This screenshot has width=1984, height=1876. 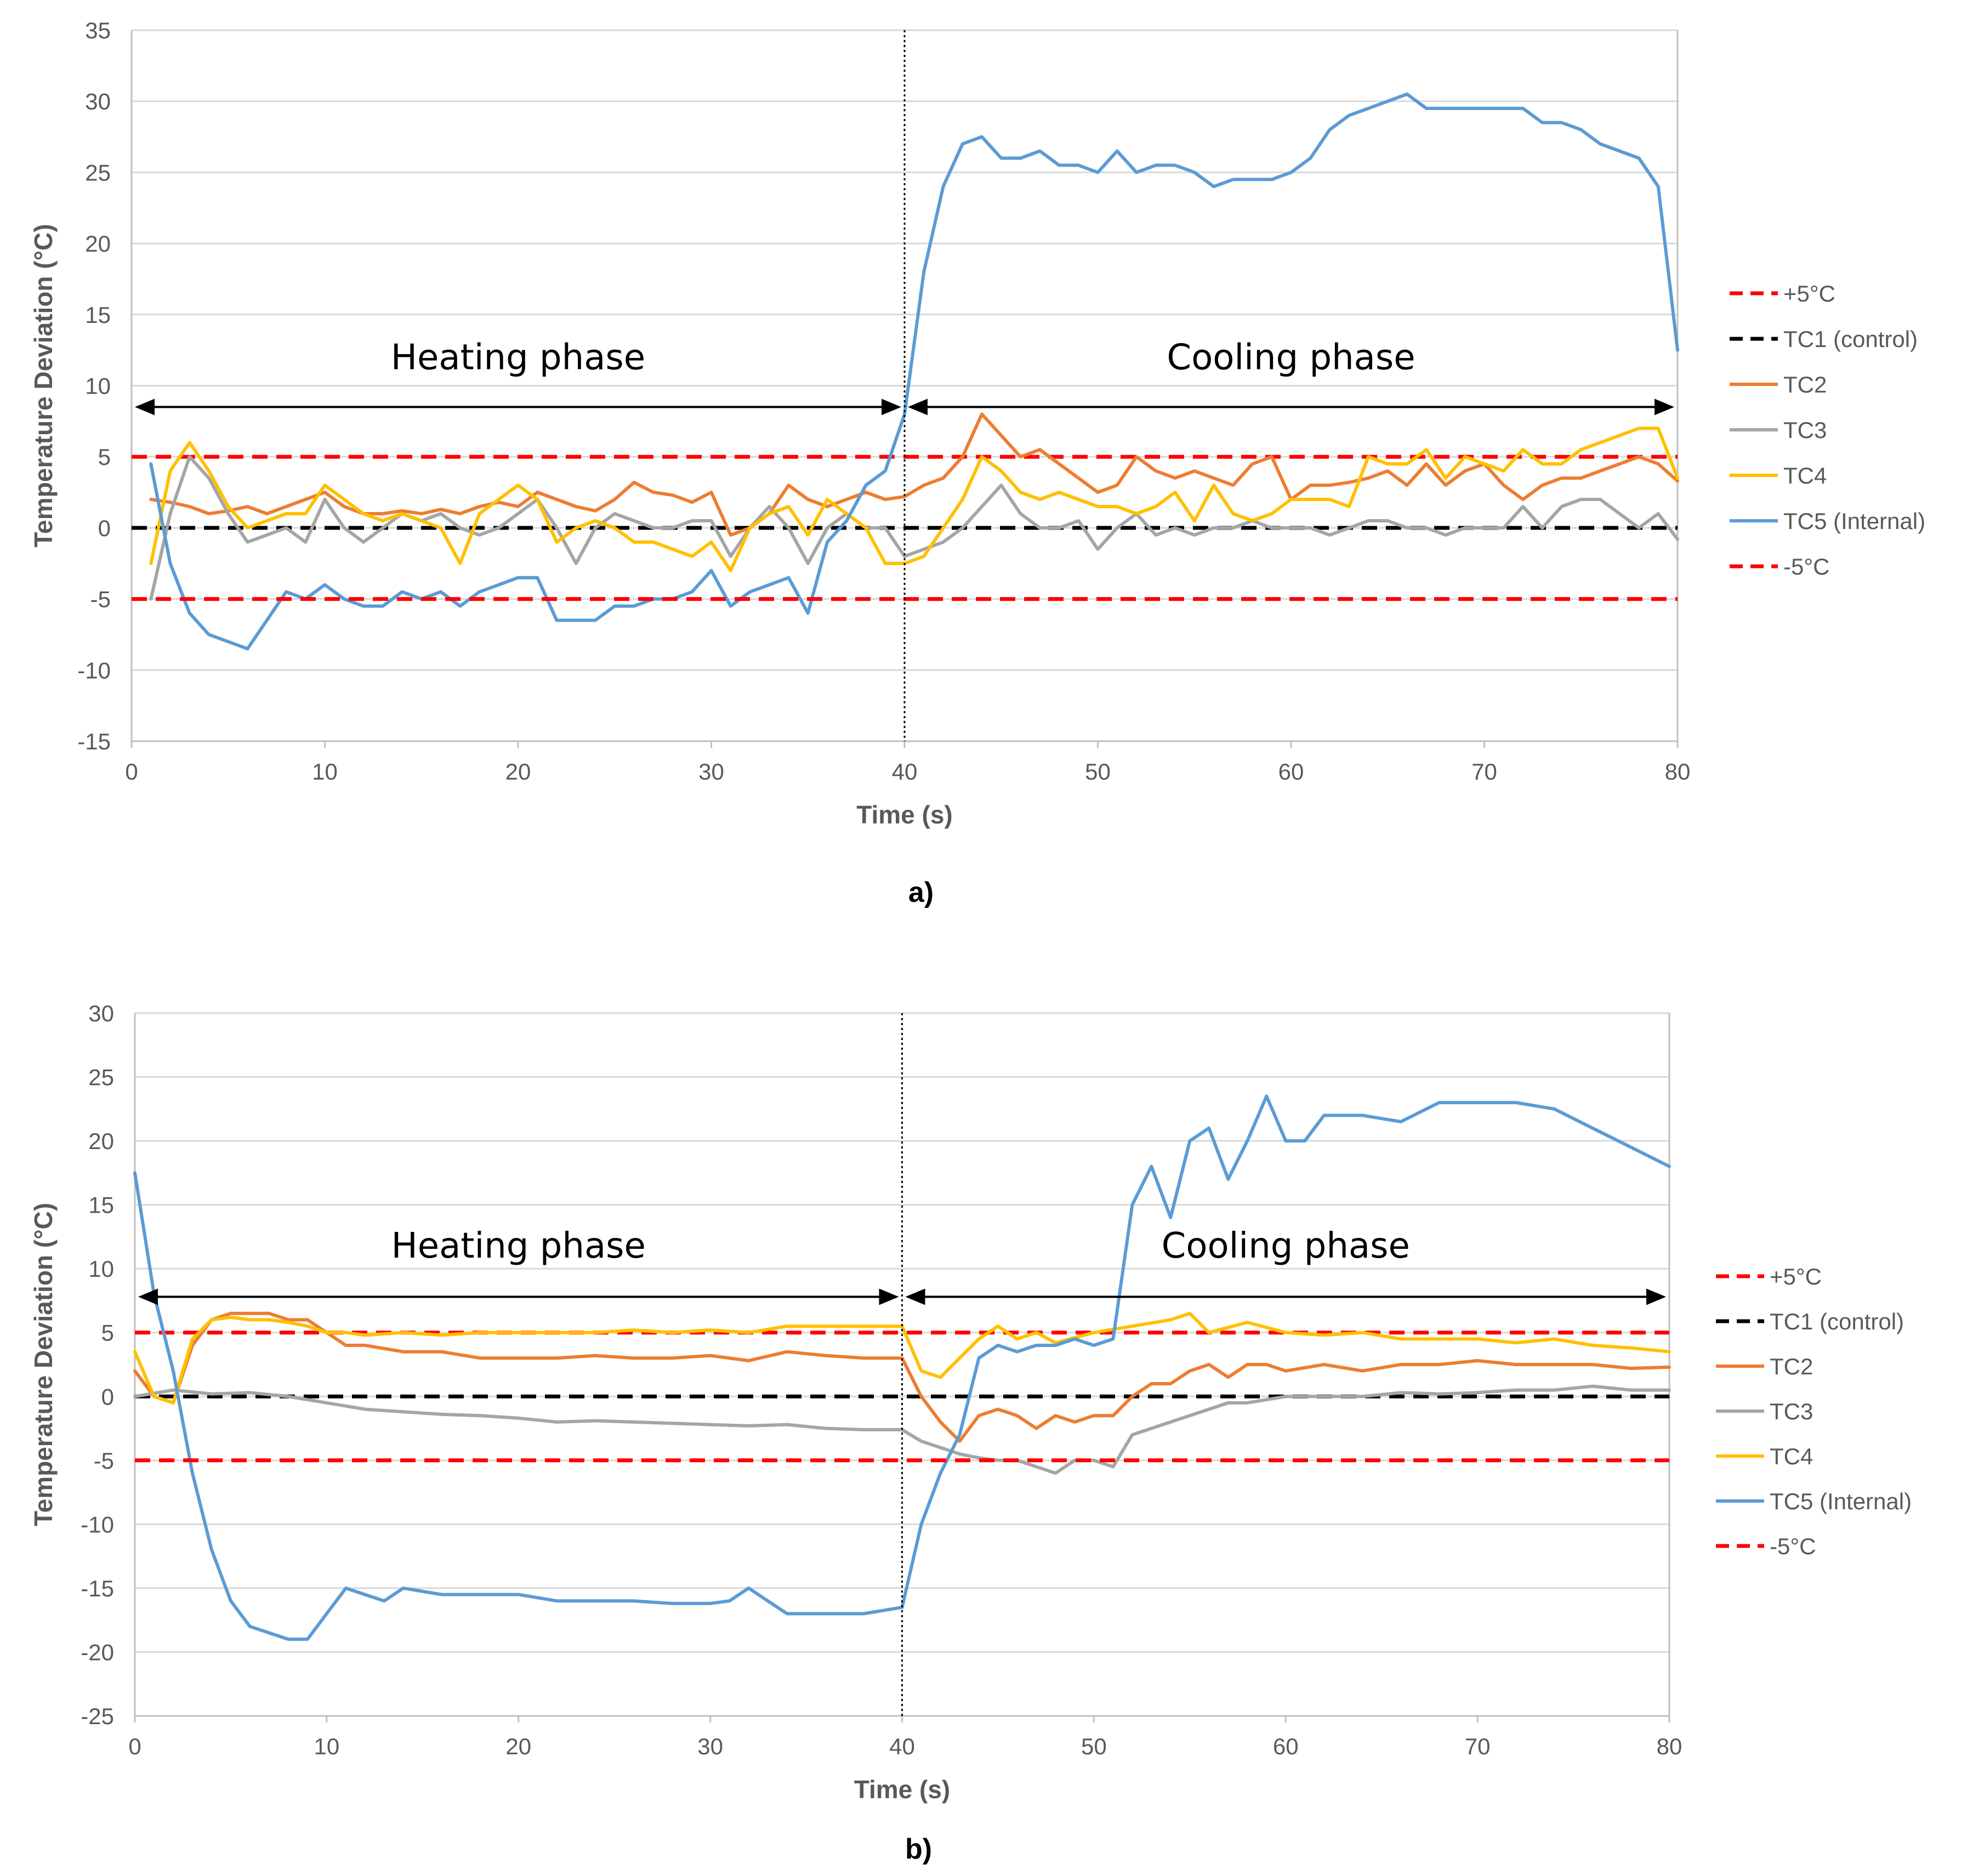 I want to click on y-tick-label: -25, so click(x=97, y=1716).